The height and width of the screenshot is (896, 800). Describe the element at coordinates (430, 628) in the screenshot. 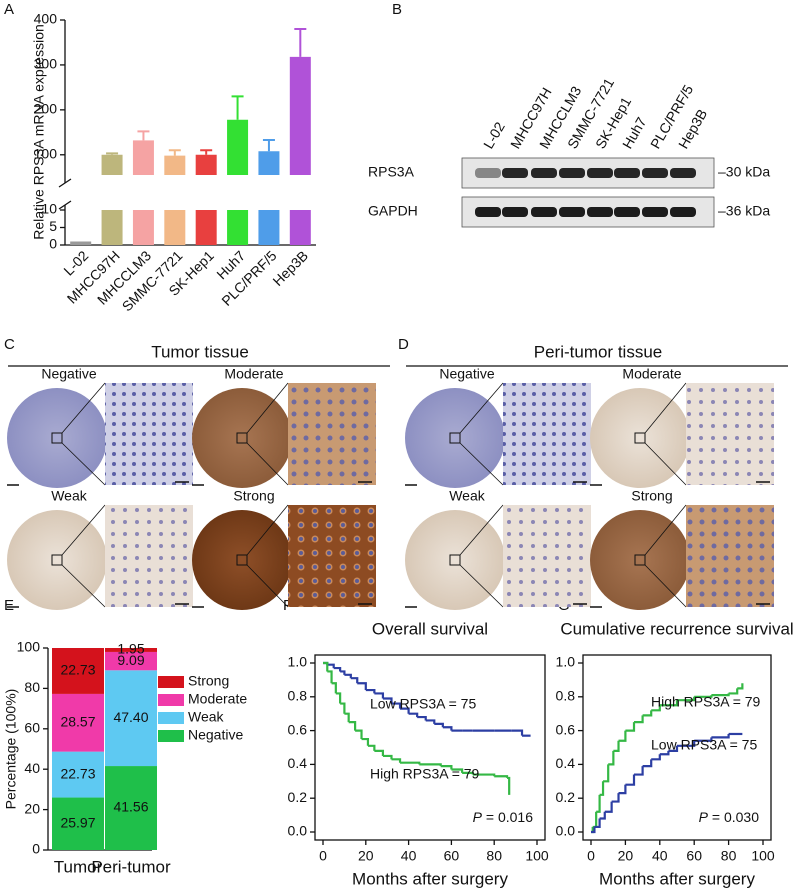

I see `chart-title: Overall survival` at that location.